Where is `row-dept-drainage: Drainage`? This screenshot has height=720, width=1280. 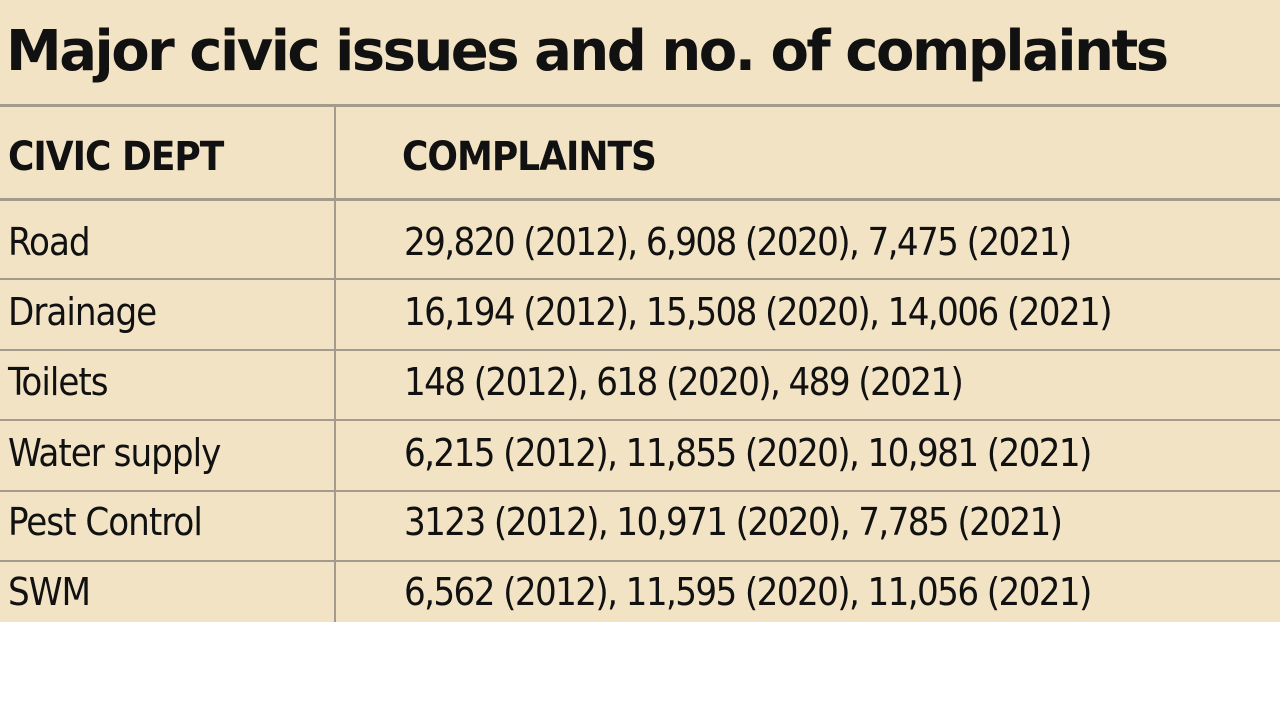
row-dept-drainage: Drainage is located at coordinates (82, 312).